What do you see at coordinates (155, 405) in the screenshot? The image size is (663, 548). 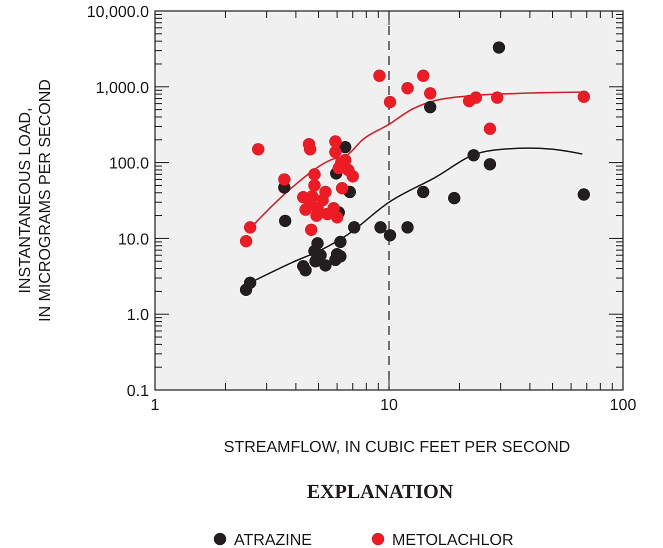 I see `x-tick-label: 1` at bounding box center [155, 405].